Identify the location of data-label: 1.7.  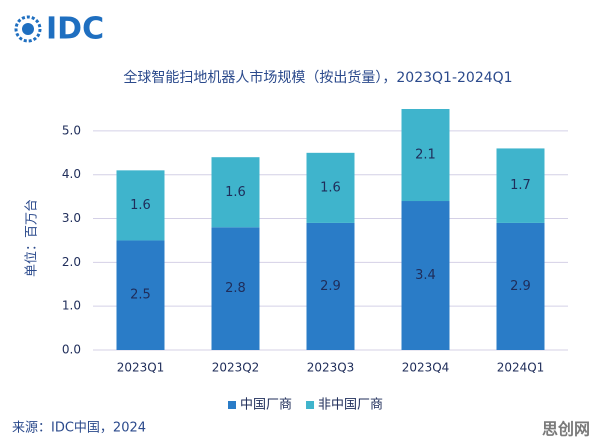
(520, 185).